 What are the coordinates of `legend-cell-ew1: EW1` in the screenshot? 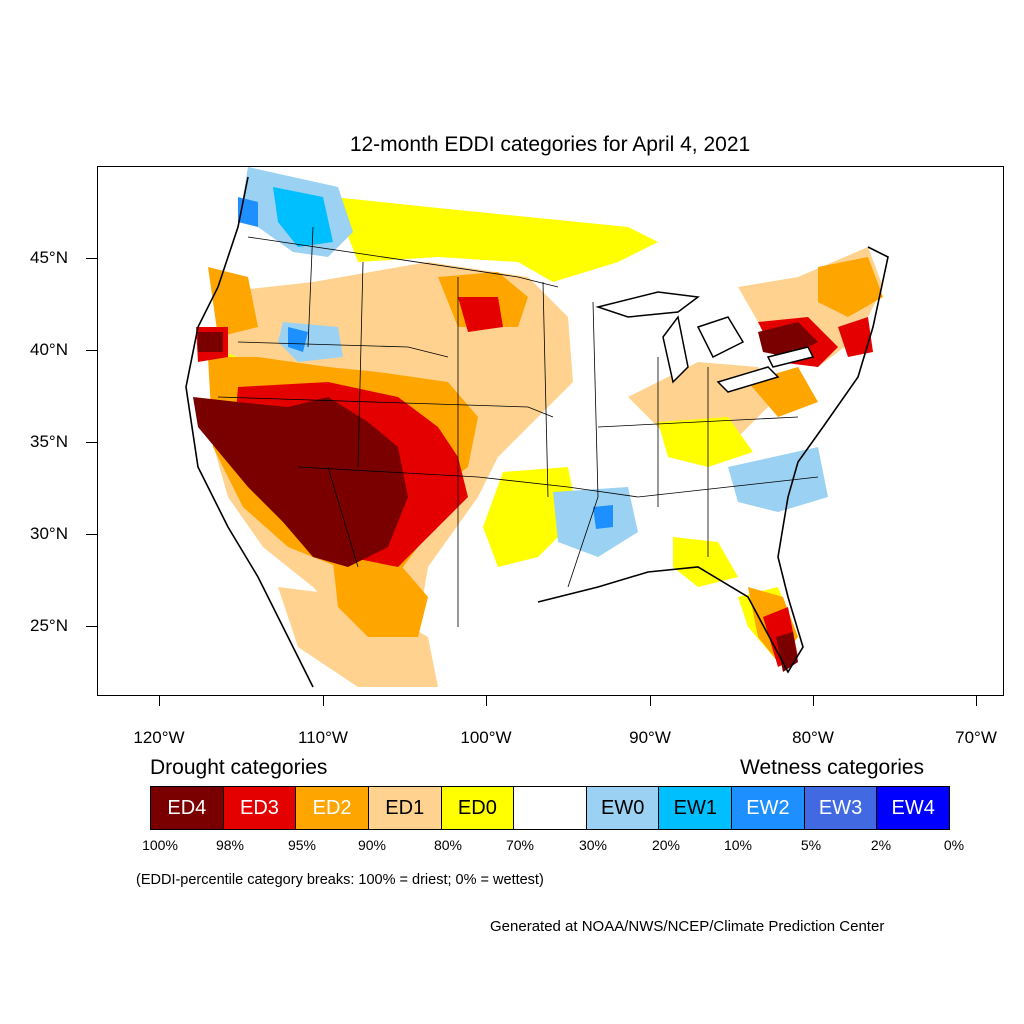 It's located at (696, 808).